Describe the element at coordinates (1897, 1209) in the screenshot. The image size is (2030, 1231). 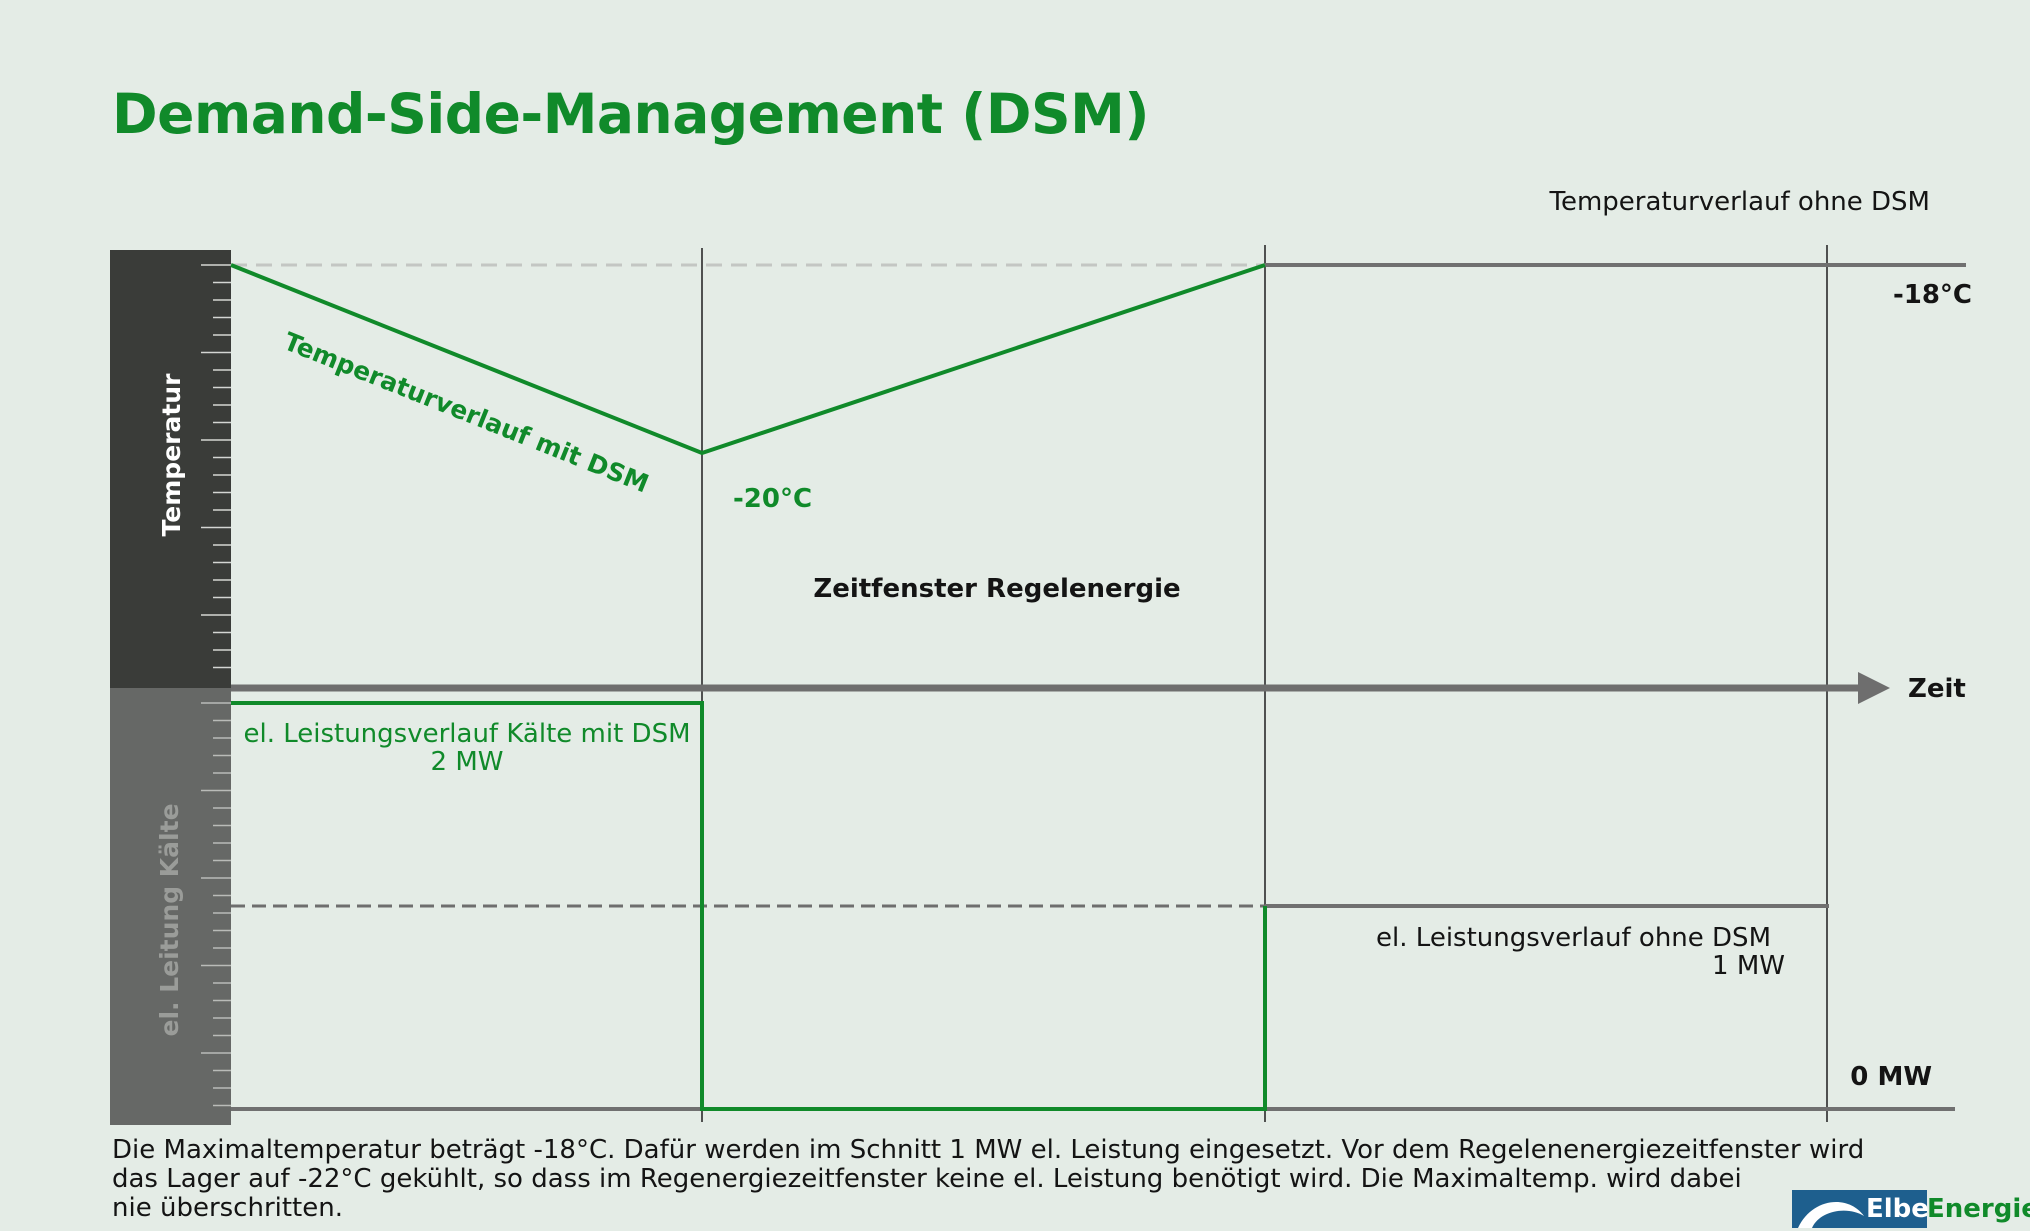
I see `logo-text-elbe: Elbe` at that location.